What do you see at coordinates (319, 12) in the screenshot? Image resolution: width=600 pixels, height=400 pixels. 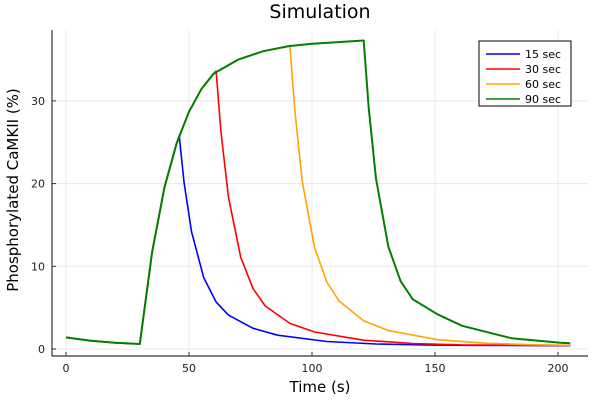 I see `chart-title: Simulation` at bounding box center [319, 12].